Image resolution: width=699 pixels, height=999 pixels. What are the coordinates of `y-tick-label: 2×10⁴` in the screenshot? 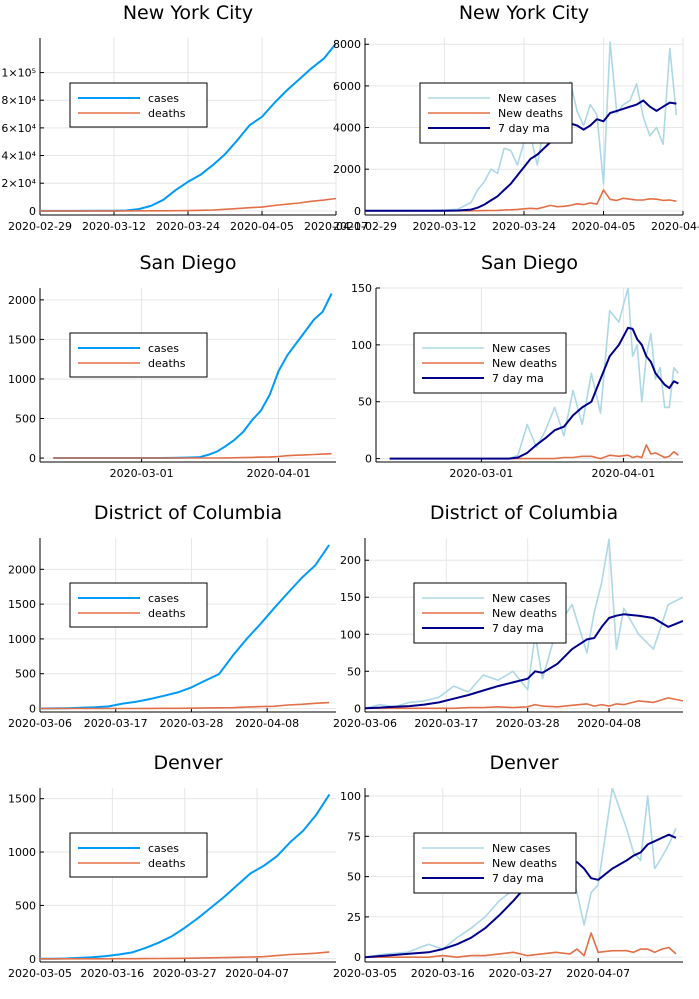 It's located at (18, 183).